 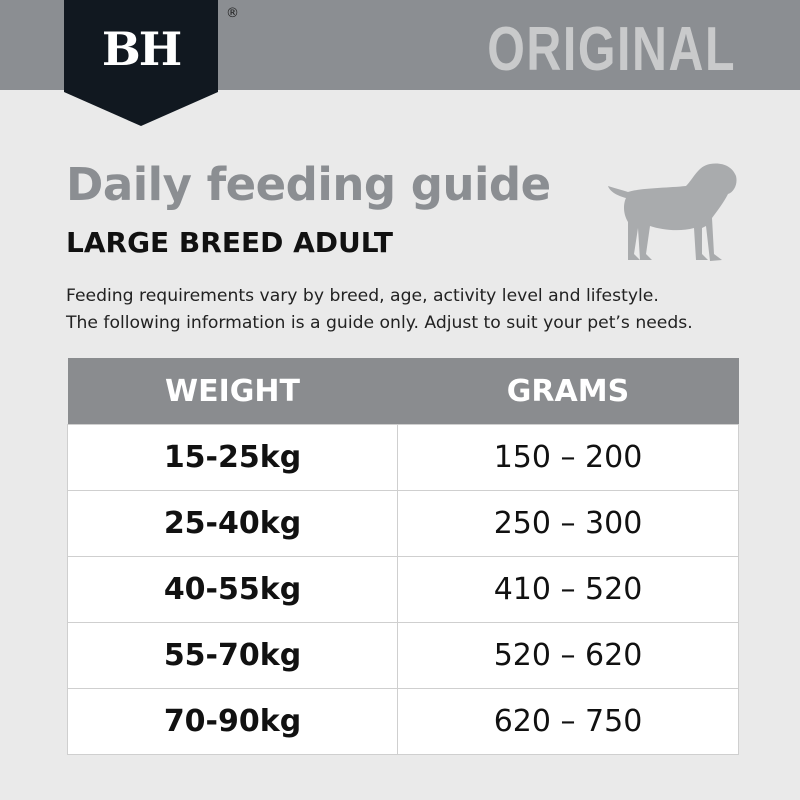 I want to click on logo-badge, so click(x=141, y=63).